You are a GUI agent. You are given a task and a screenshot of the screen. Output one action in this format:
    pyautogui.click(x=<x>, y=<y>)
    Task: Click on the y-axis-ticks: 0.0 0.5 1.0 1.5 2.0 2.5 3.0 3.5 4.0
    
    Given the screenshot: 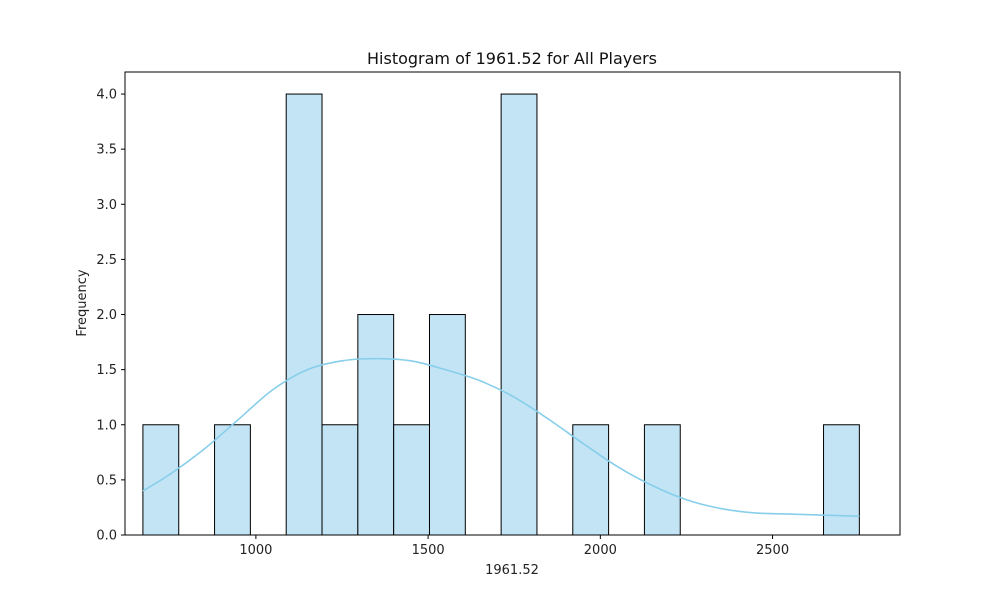 What is the action you would take?
    pyautogui.click(x=110, y=316)
    